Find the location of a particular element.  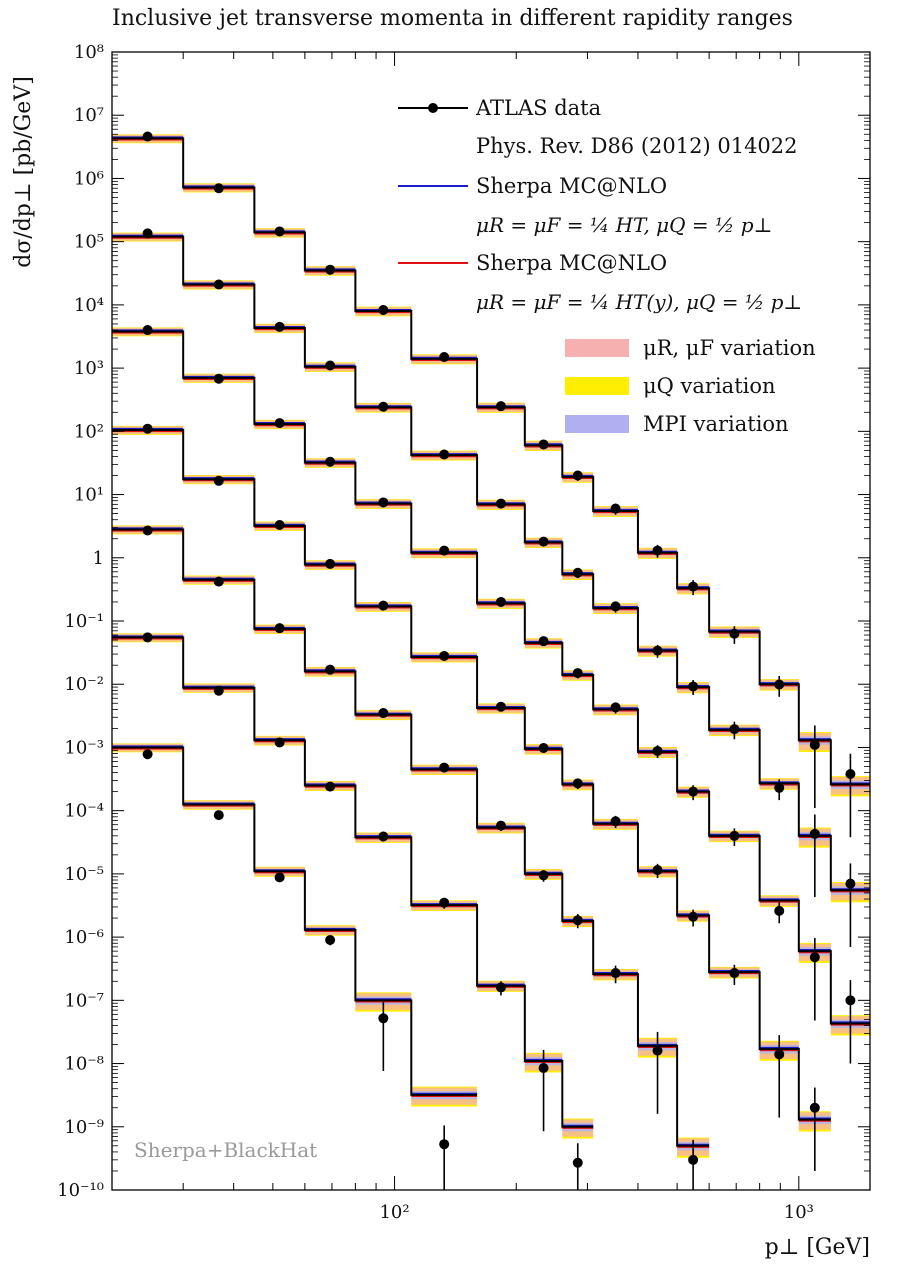

y-tick-label: 10⁻⁹ is located at coordinates (84, 1127).